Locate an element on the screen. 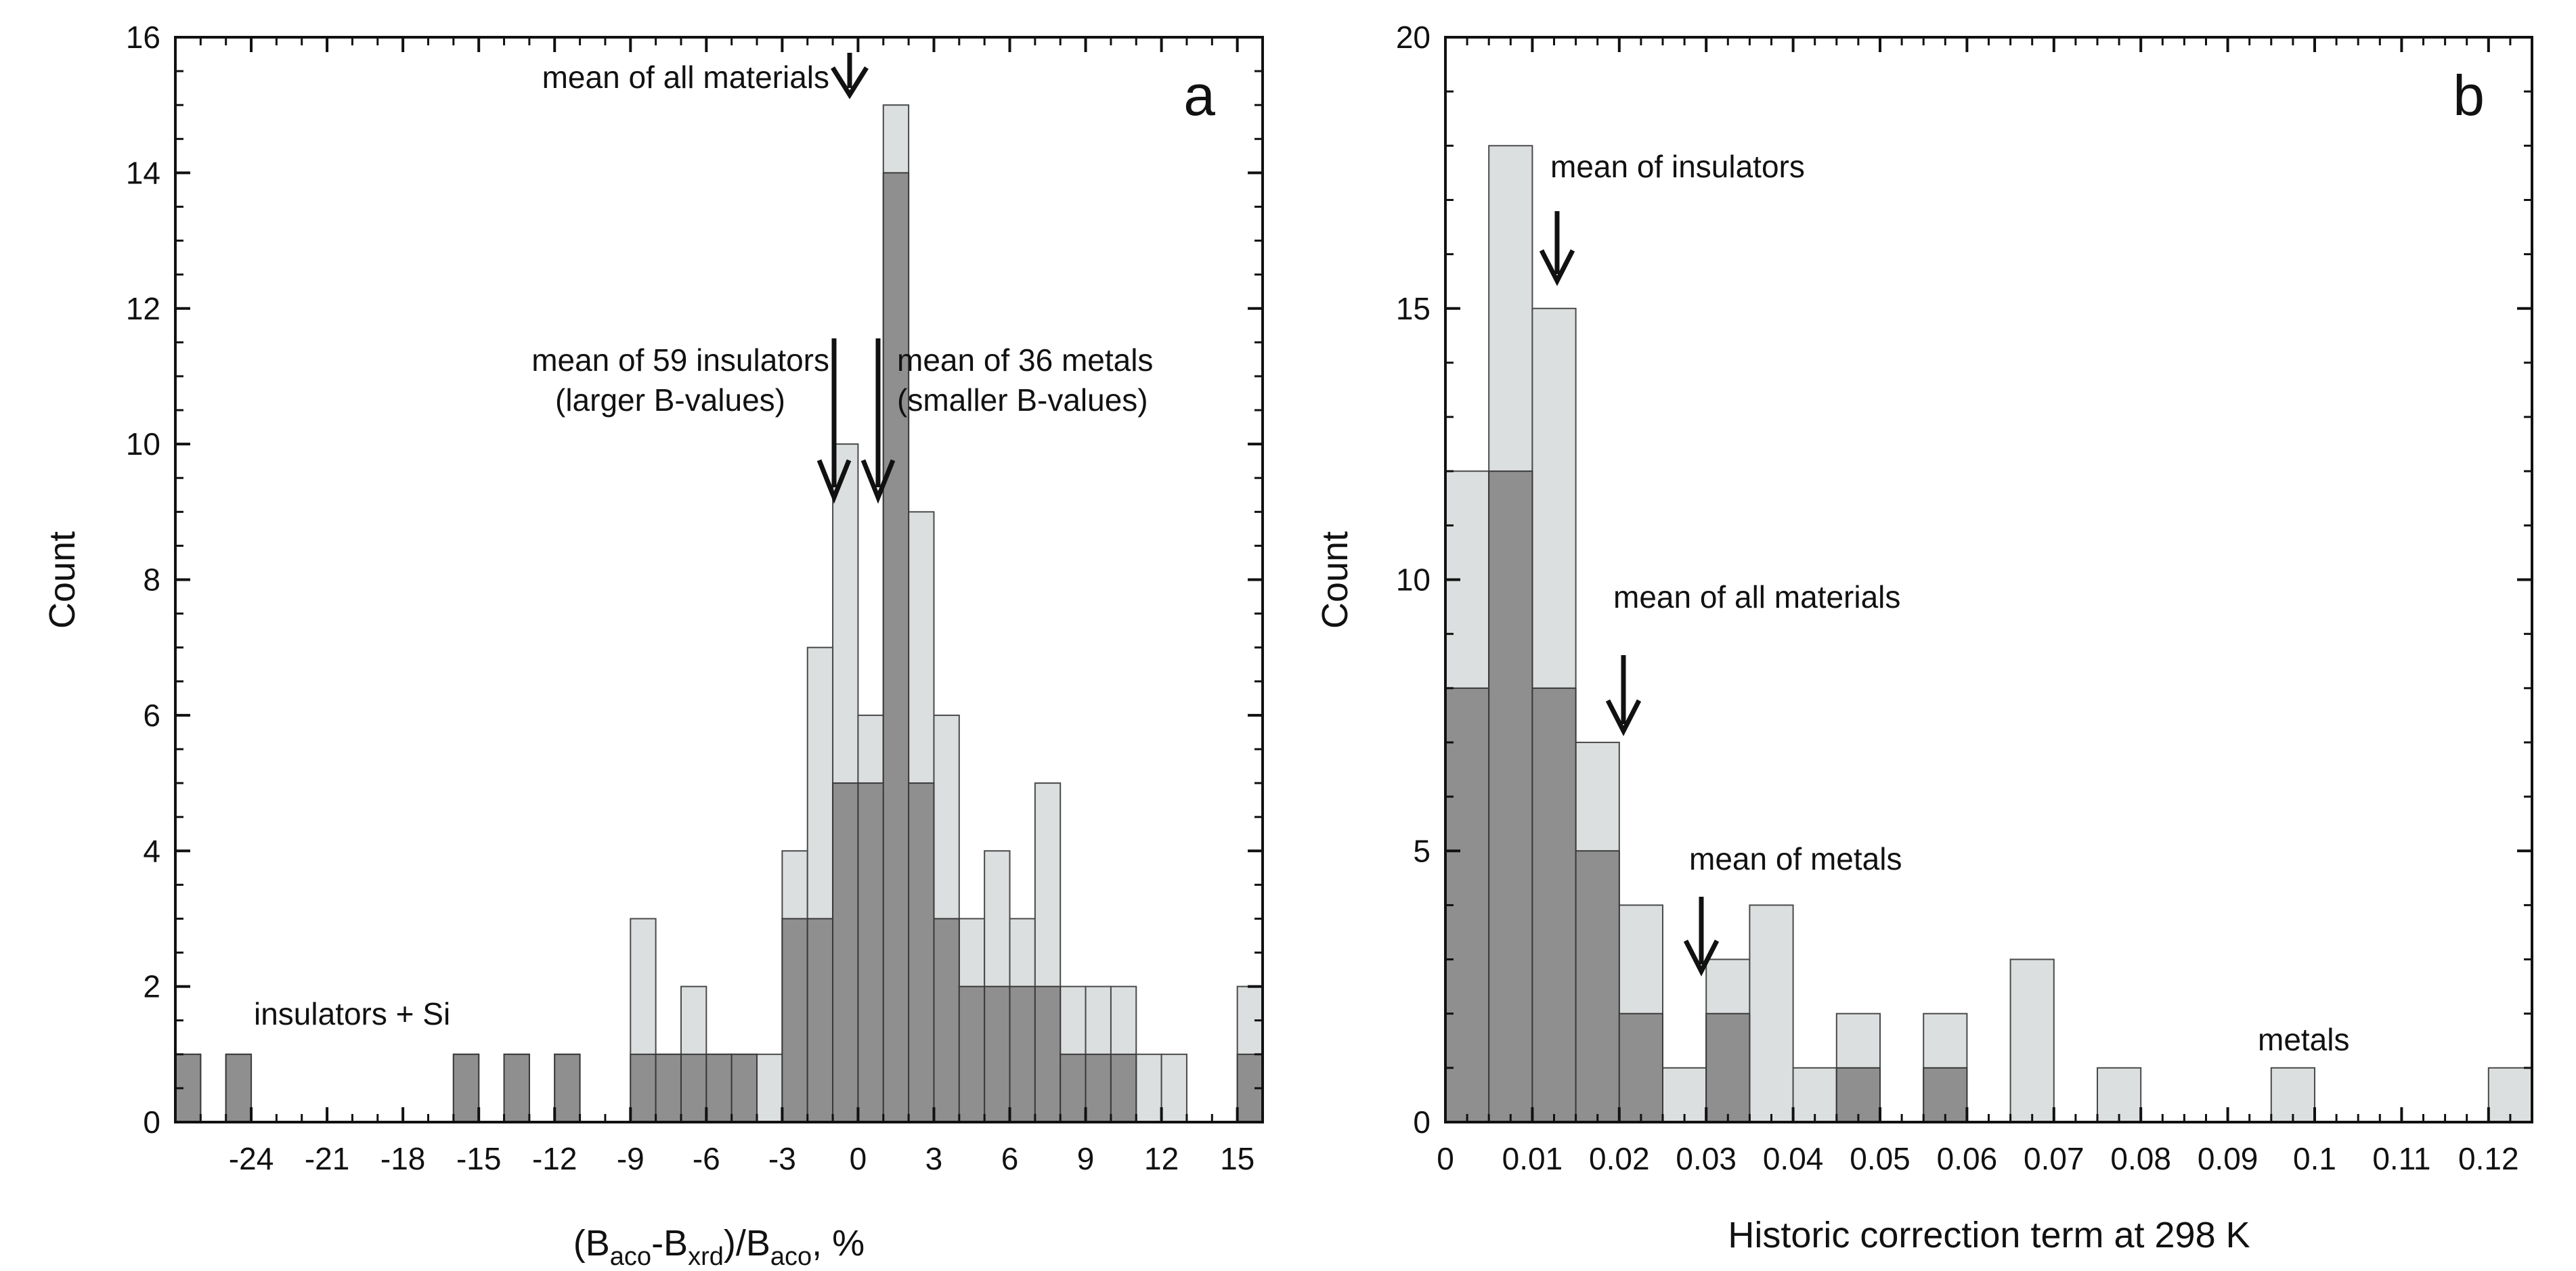  x-tick-label: 0.08 is located at coordinates (2140, 1158).